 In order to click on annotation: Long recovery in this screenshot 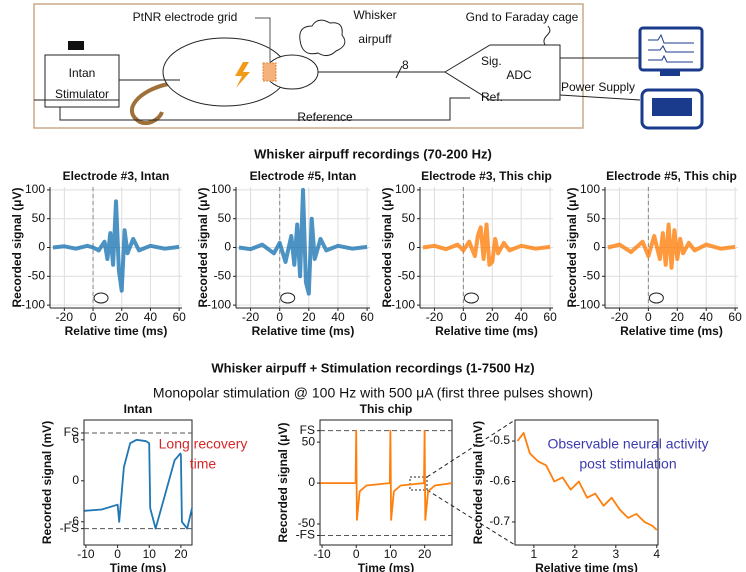, I will do `click(203, 444)`.